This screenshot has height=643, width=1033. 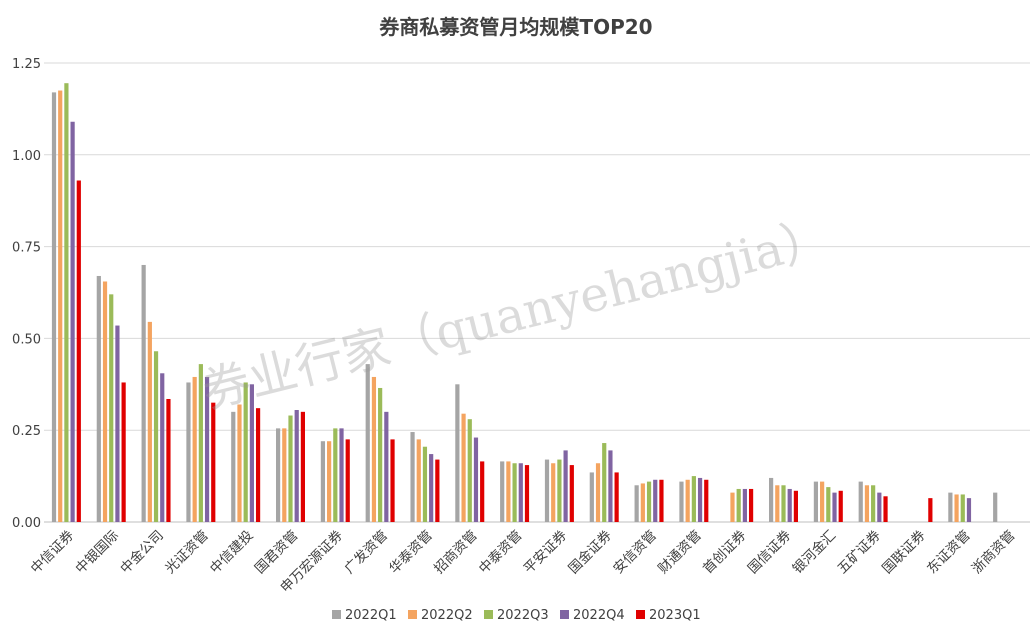 What do you see at coordinates (904, 552) in the screenshot?
I see `x-category-label: 国联证券` at bounding box center [904, 552].